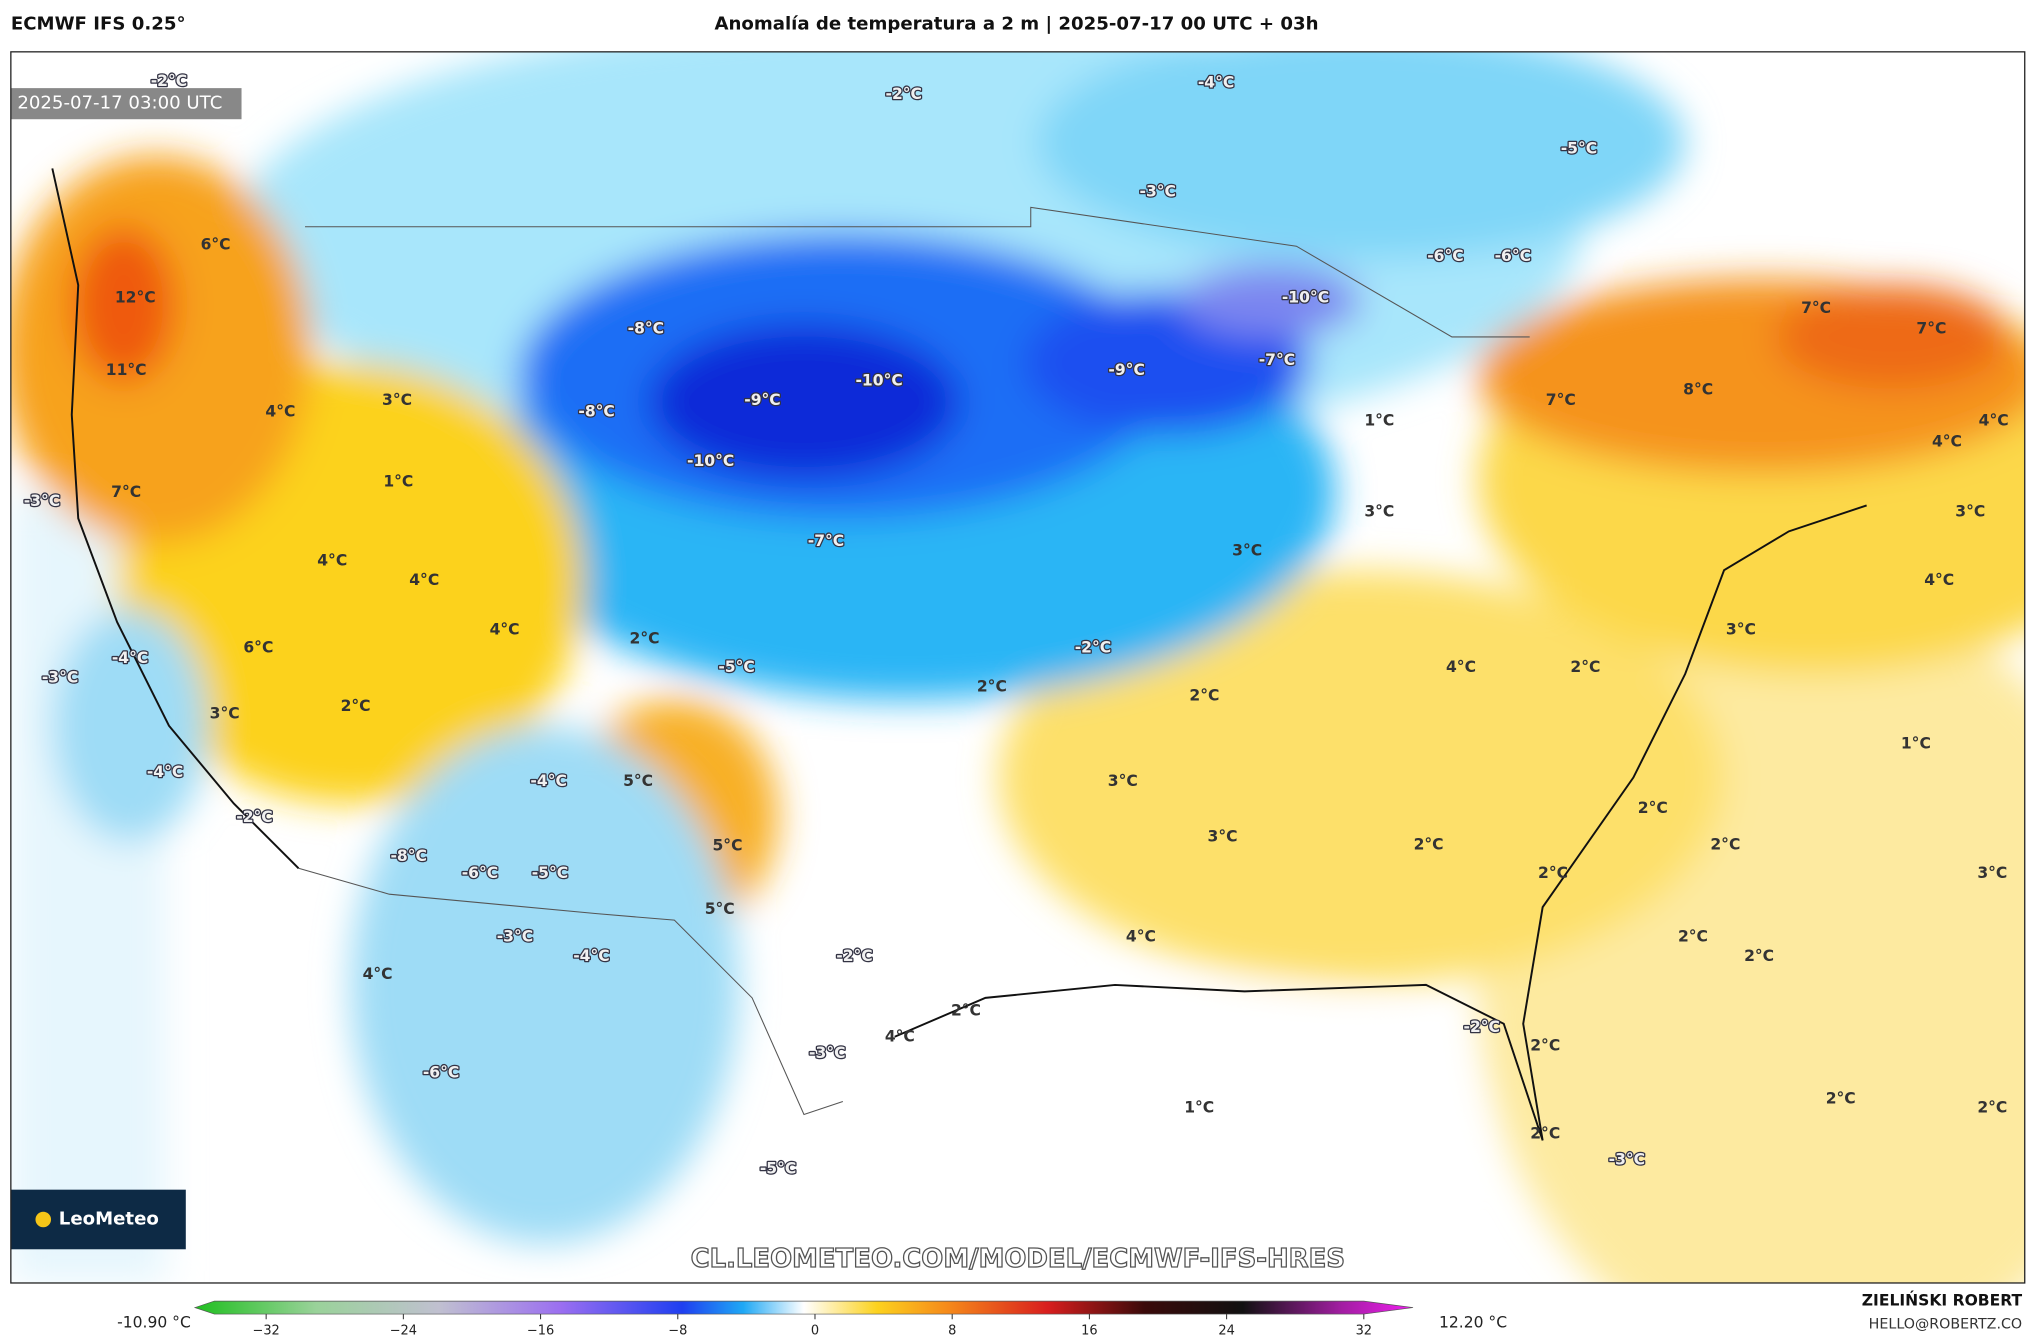 Image resolution: width=2033 pixels, height=1340 pixels. Describe the element at coordinates (109, 1218) in the screenshot. I see `logo-text: LeoMeteo` at that location.